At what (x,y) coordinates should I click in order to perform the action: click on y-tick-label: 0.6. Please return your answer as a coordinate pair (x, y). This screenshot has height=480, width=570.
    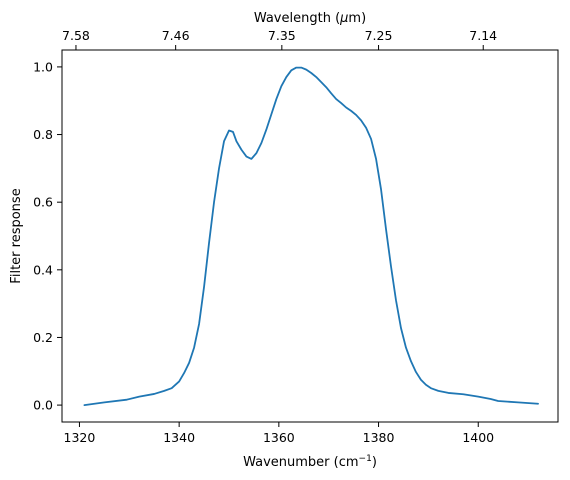
    Looking at the image, I should click on (43, 202).